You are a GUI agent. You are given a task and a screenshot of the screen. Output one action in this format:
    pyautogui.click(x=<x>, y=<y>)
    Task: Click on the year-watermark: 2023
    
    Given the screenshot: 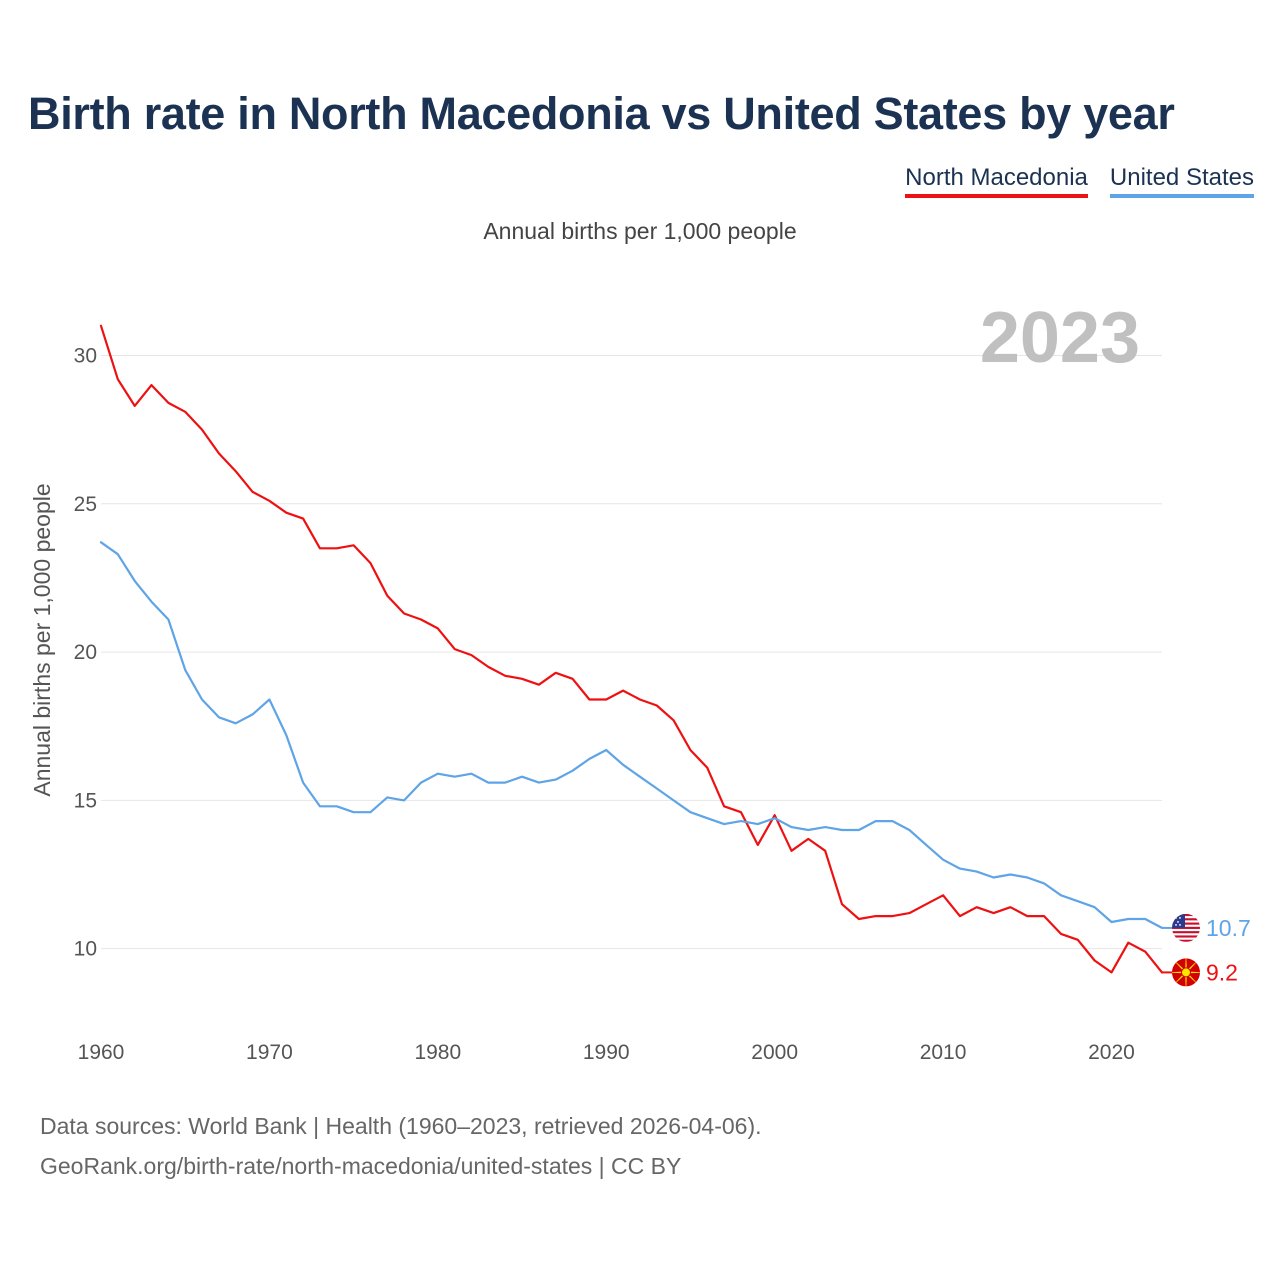 What is the action you would take?
    pyautogui.click(x=1060, y=338)
    